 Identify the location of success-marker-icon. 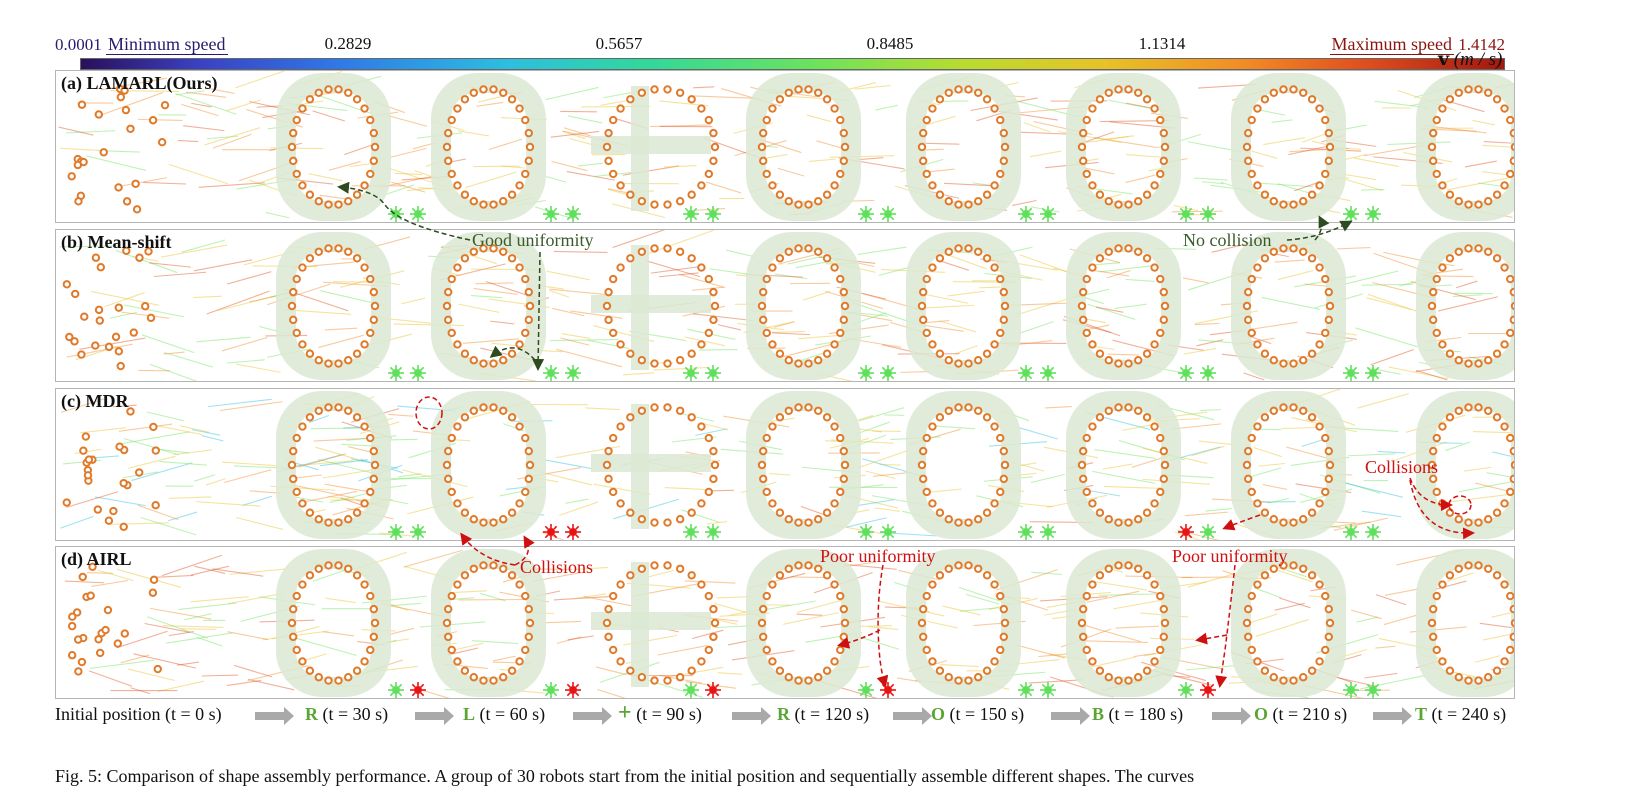
(1026, 373).